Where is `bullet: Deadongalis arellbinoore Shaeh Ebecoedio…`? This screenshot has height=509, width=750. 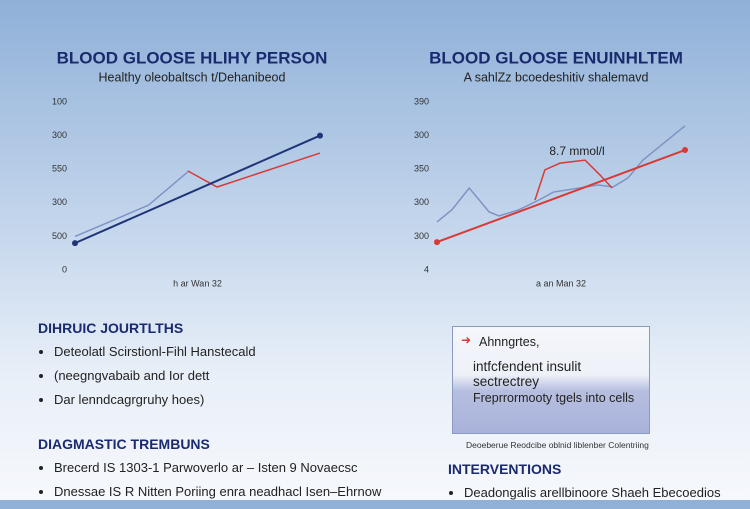 bullet: Deadongalis arellbinoore Shaeh Ebecoedio… is located at coordinates (592, 492).